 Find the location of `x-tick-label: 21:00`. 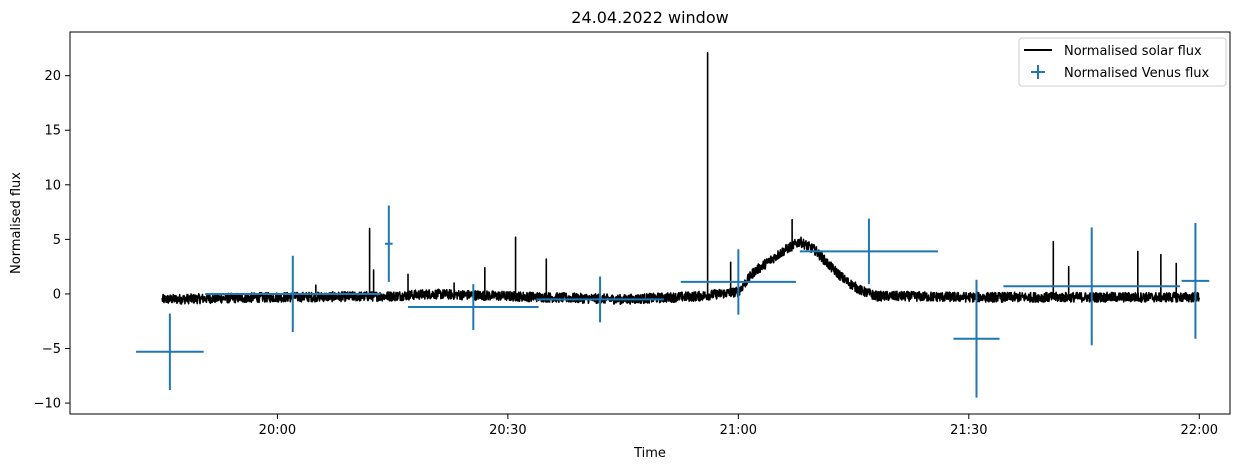

x-tick-label: 21:00 is located at coordinates (738, 430).